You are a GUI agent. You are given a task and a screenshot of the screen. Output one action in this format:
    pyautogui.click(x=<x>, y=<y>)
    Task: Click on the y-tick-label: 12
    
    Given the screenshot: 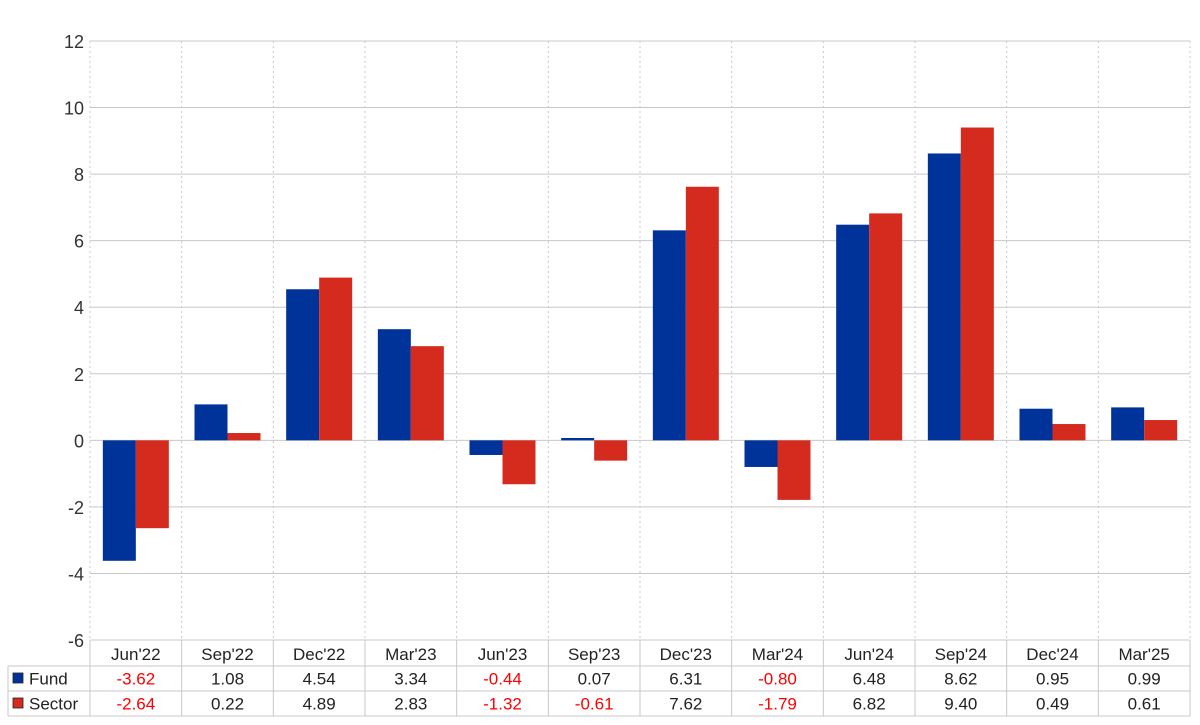 What is the action you would take?
    pyautogui.click(x=74, y=42)
    